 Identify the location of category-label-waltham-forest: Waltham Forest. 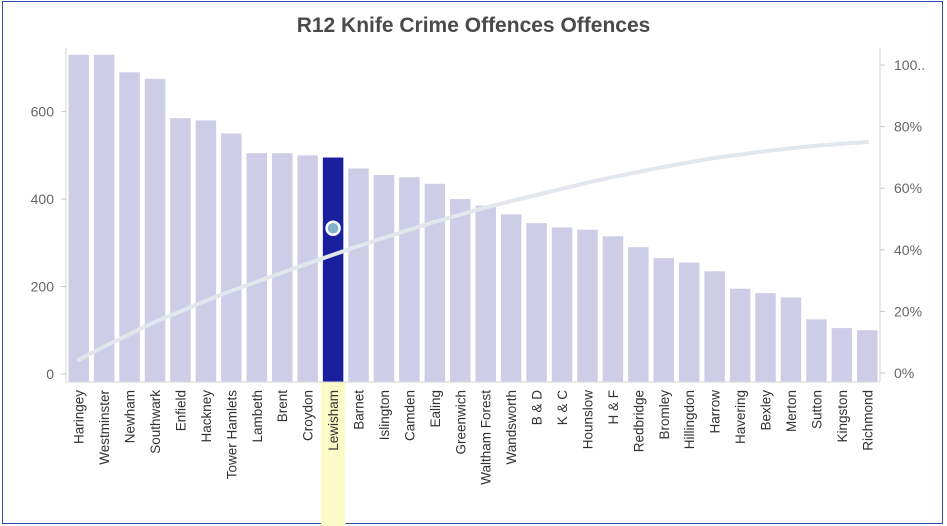
(486, 437).